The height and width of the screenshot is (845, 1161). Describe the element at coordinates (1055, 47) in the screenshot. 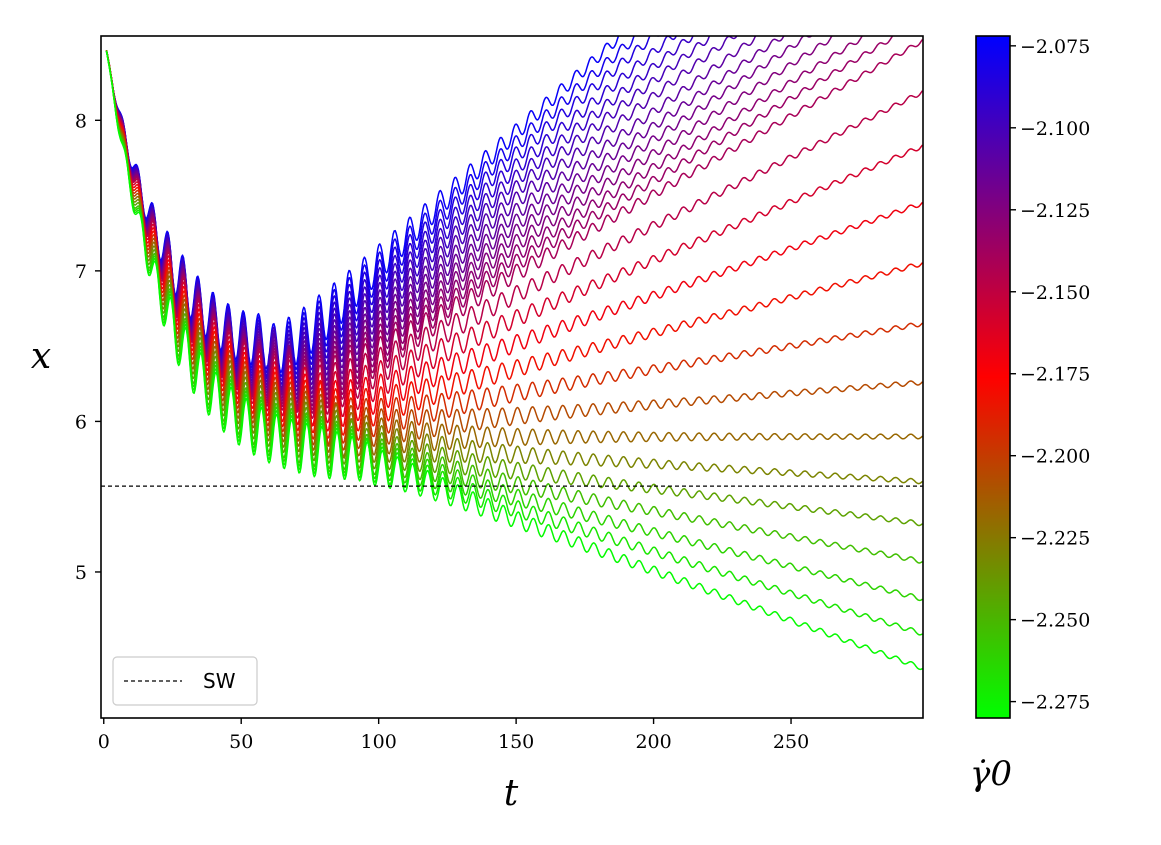

I see `colorbar-tick-label: −2.075` at that location.